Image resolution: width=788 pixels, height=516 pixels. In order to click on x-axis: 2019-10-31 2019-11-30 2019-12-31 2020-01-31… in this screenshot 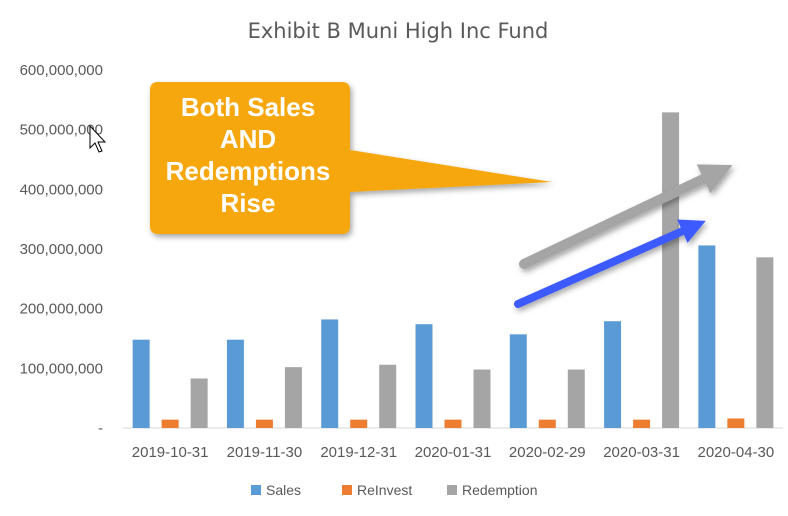, I will do `click(453, 452)`.